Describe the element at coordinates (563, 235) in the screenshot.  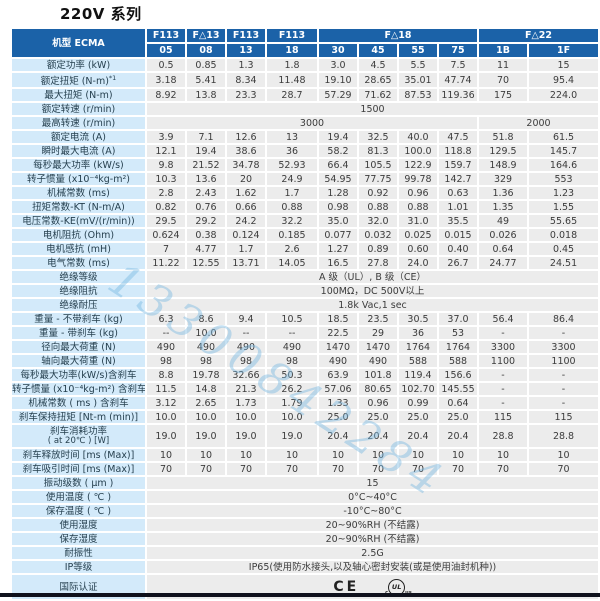
I see `value-cell: 0.018` at that location.